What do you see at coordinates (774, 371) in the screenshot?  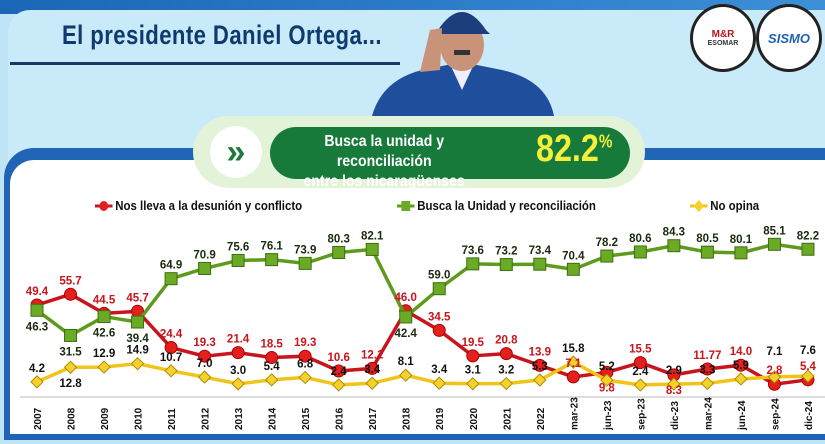 I see `data-label: 2.8` at bounding box center [774, 371].